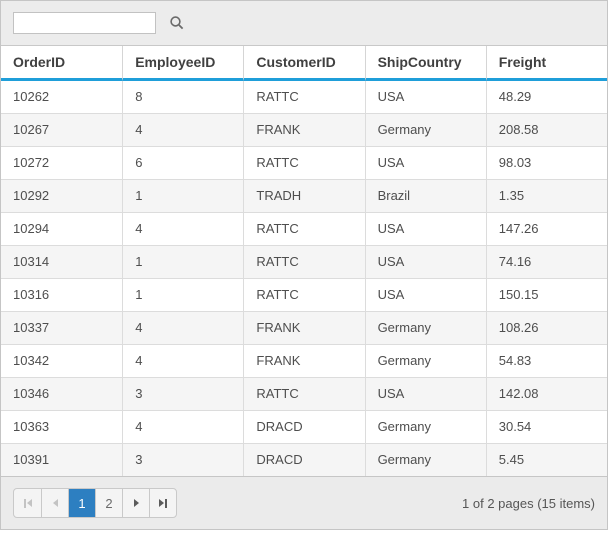 Image resolution: width=608 pixels, height=534 pixels. Describe the element at coordinates (62, 295) in the screenshot. I see `table-cell: 10316` at that location.